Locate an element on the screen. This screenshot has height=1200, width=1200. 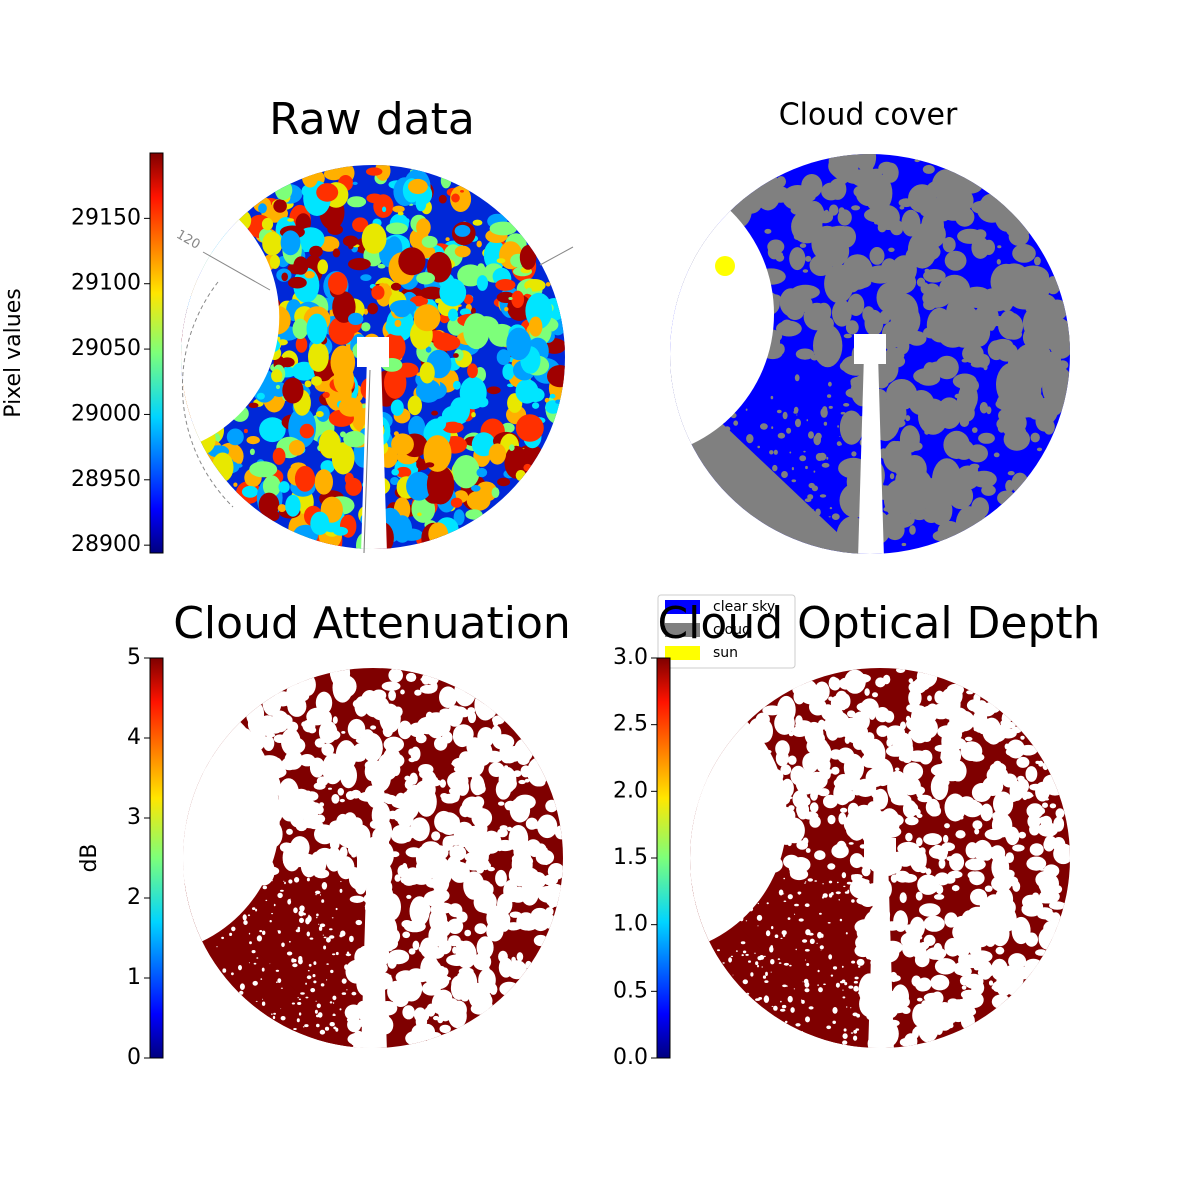
colorbar-tick-label: 1.0 is located at coordinates (630, 924).